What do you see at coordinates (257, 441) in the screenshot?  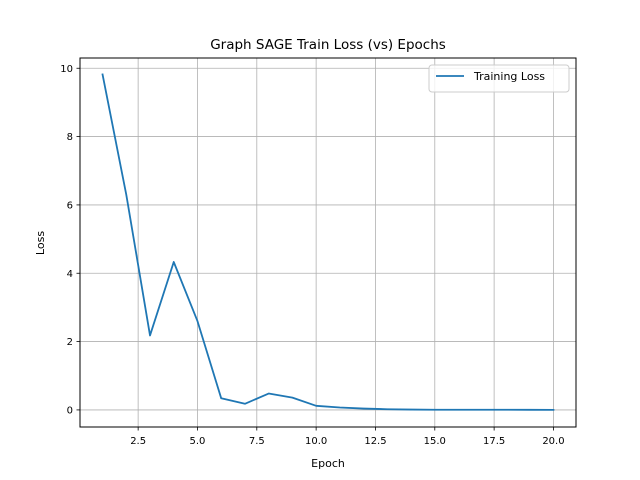 I see `x-tick-label: 7.5` at bounding box center [257, 441].